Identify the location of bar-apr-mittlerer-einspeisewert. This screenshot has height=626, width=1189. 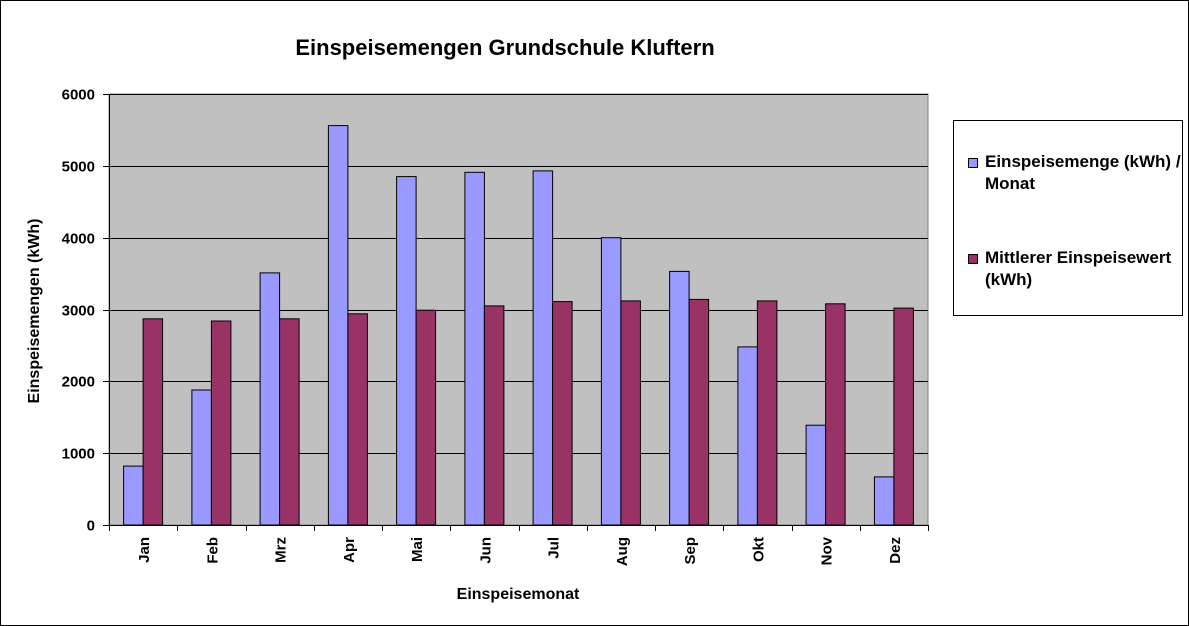
(357, 419).